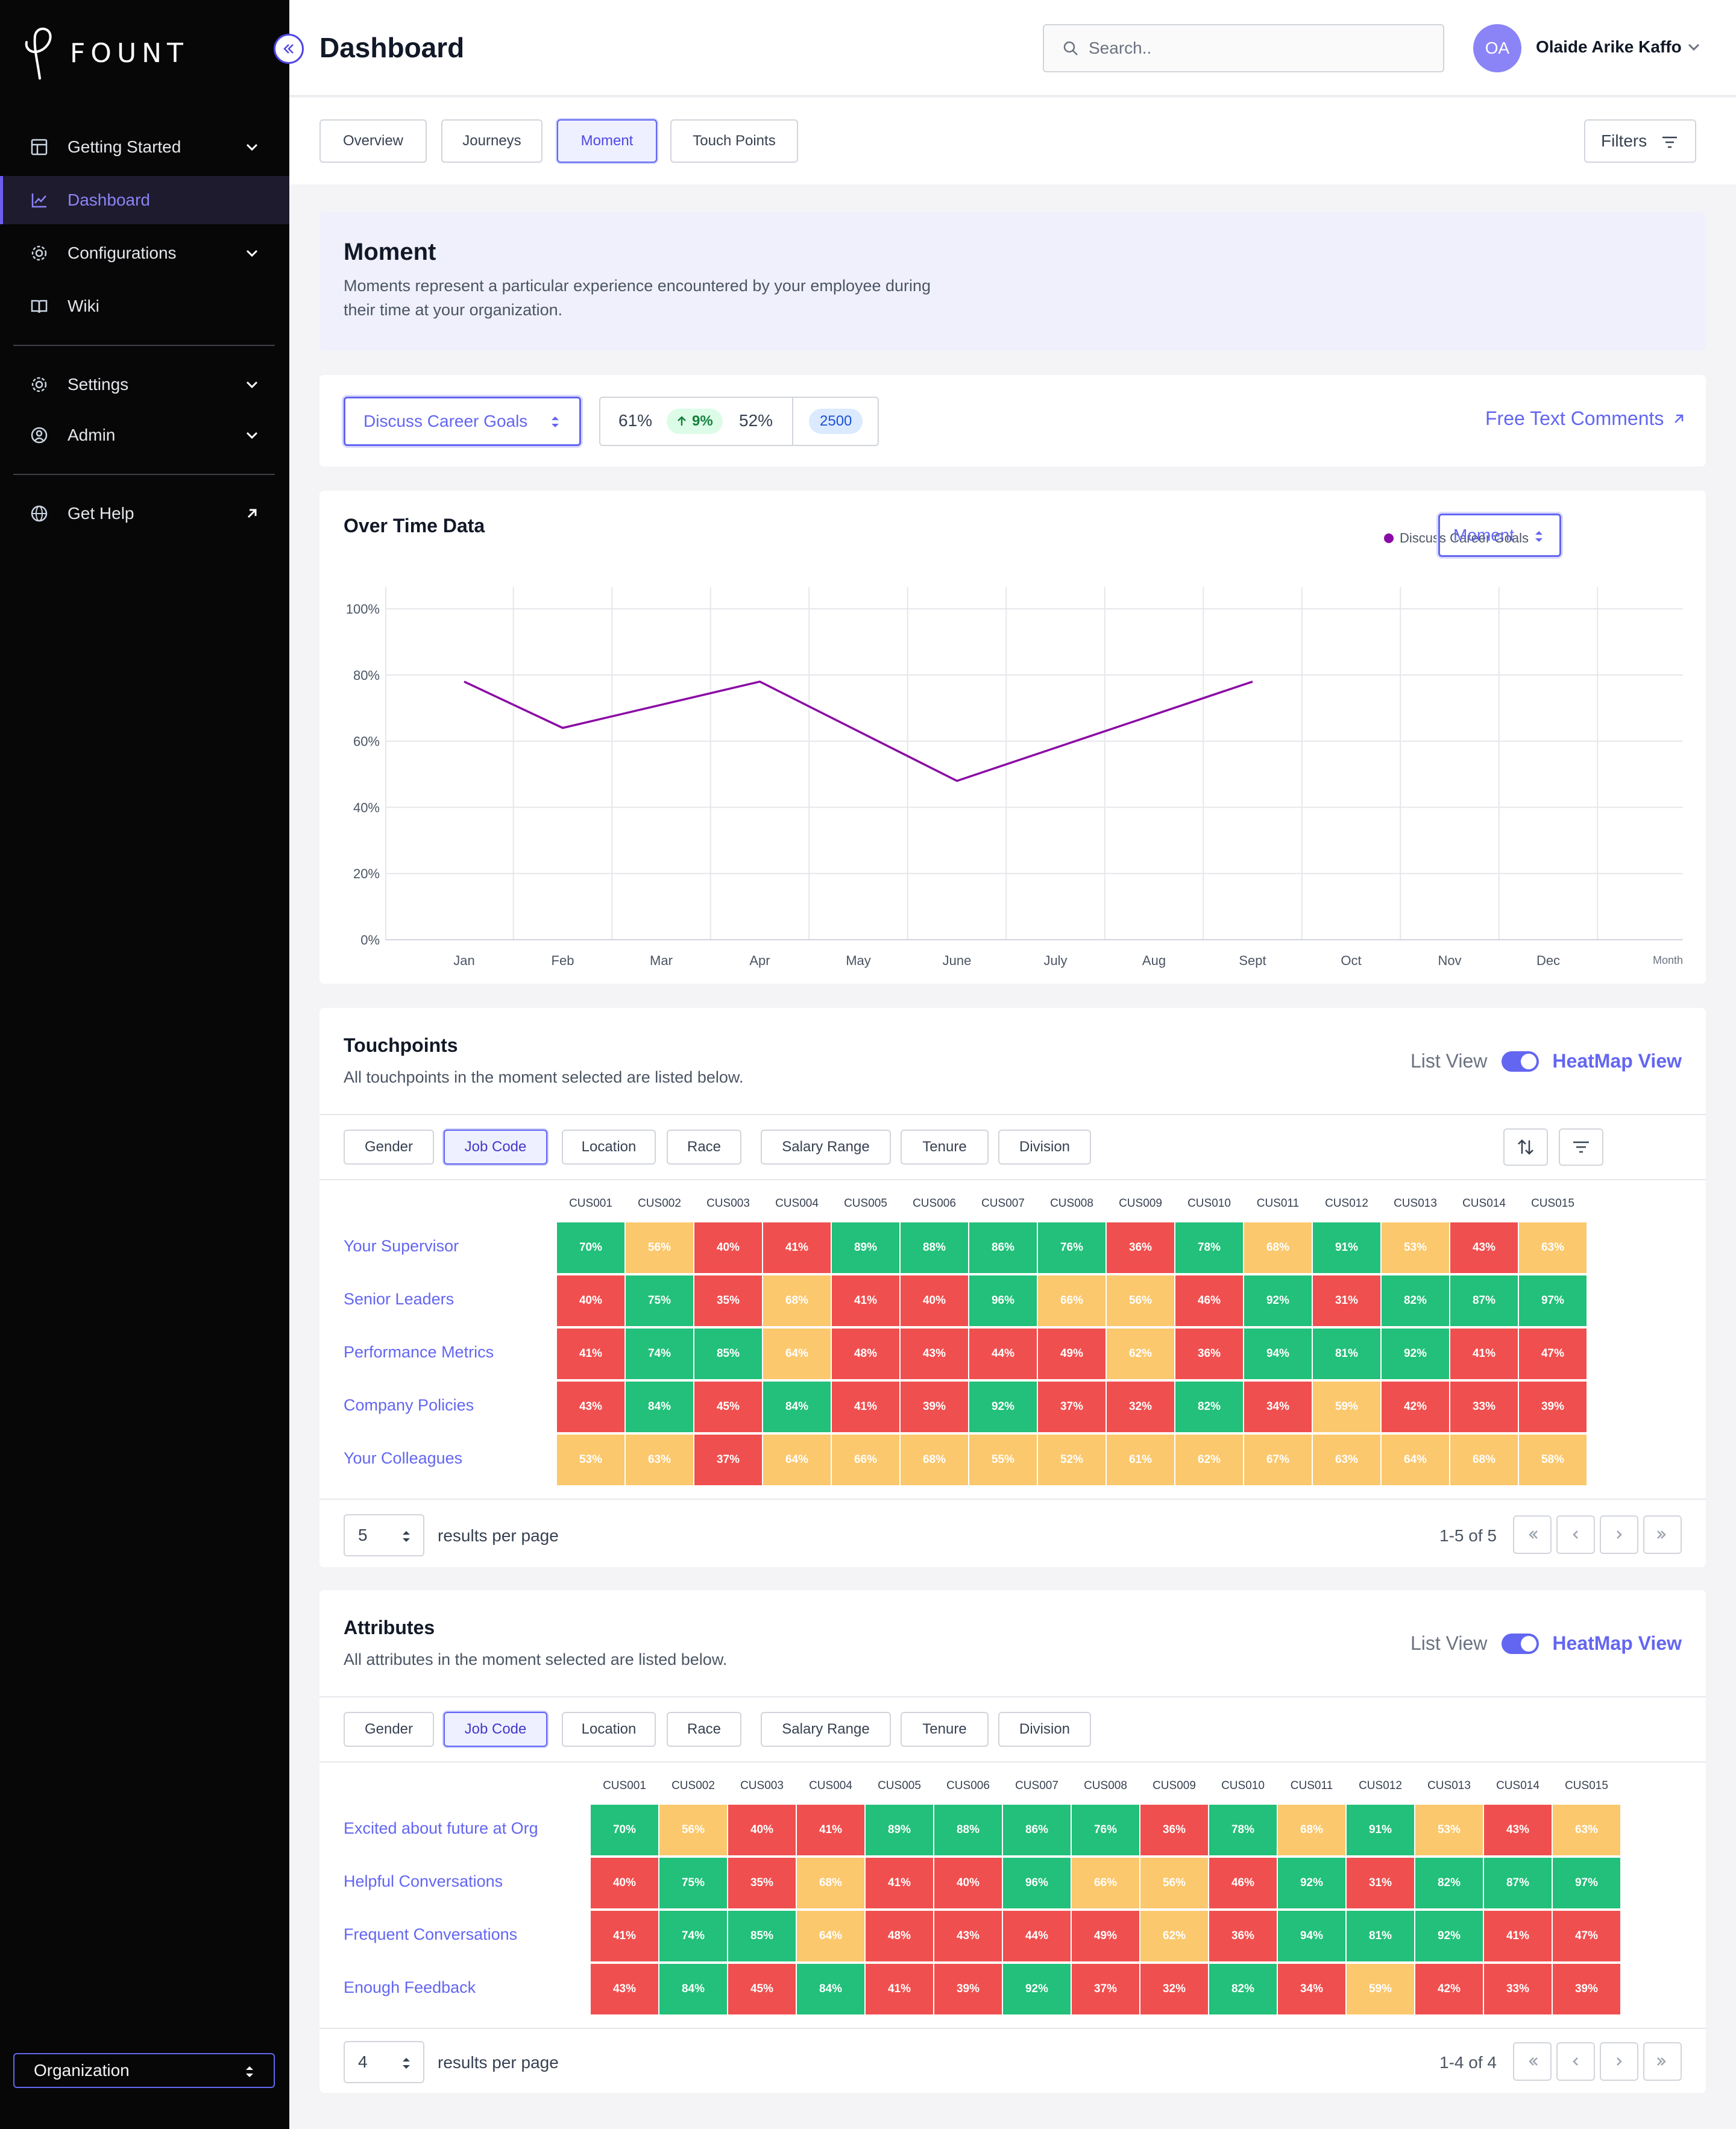 The height and width of the screenshot is (2129, 1736). Describe the element at coordinates (1140, 1460) in the screenshot. I see `heatmap-cell: 61%` at that location.